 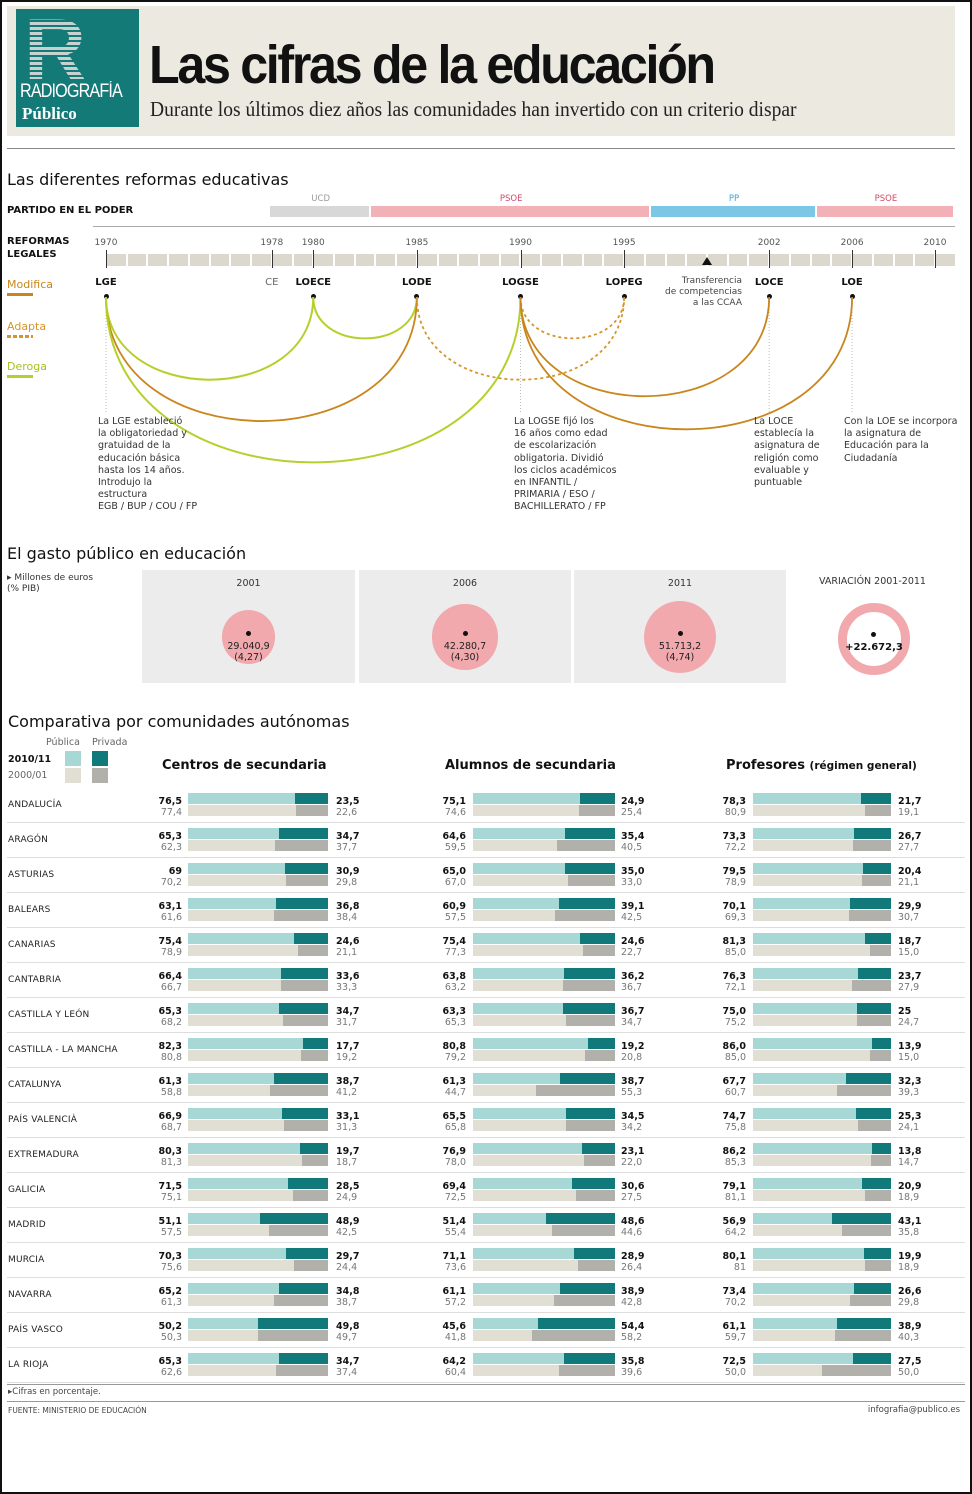 What do you see at coordinates (170, 1291) in the screenshot?
I see `value-publica-new: 65,2` at bounding box center [170, 1291].